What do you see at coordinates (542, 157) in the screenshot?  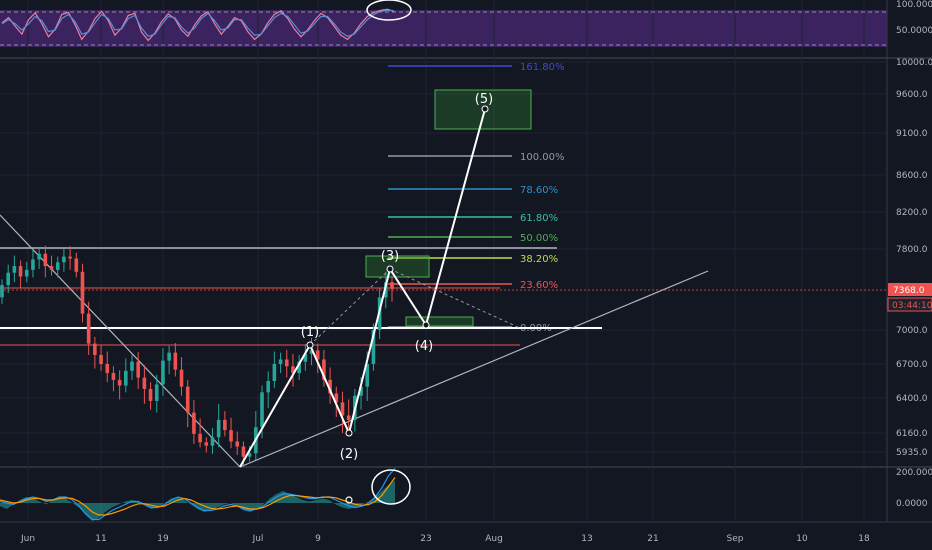 I see `fib-level-label: 100.00%` at bounding box center [542, 157].